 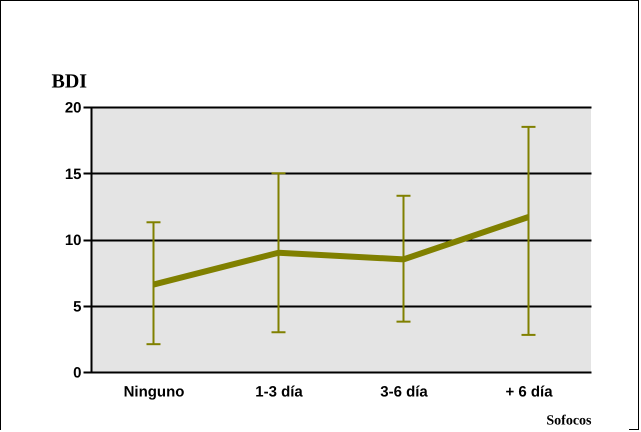 I want to click on y-tick-label: 0, so click(x=77, y=373).